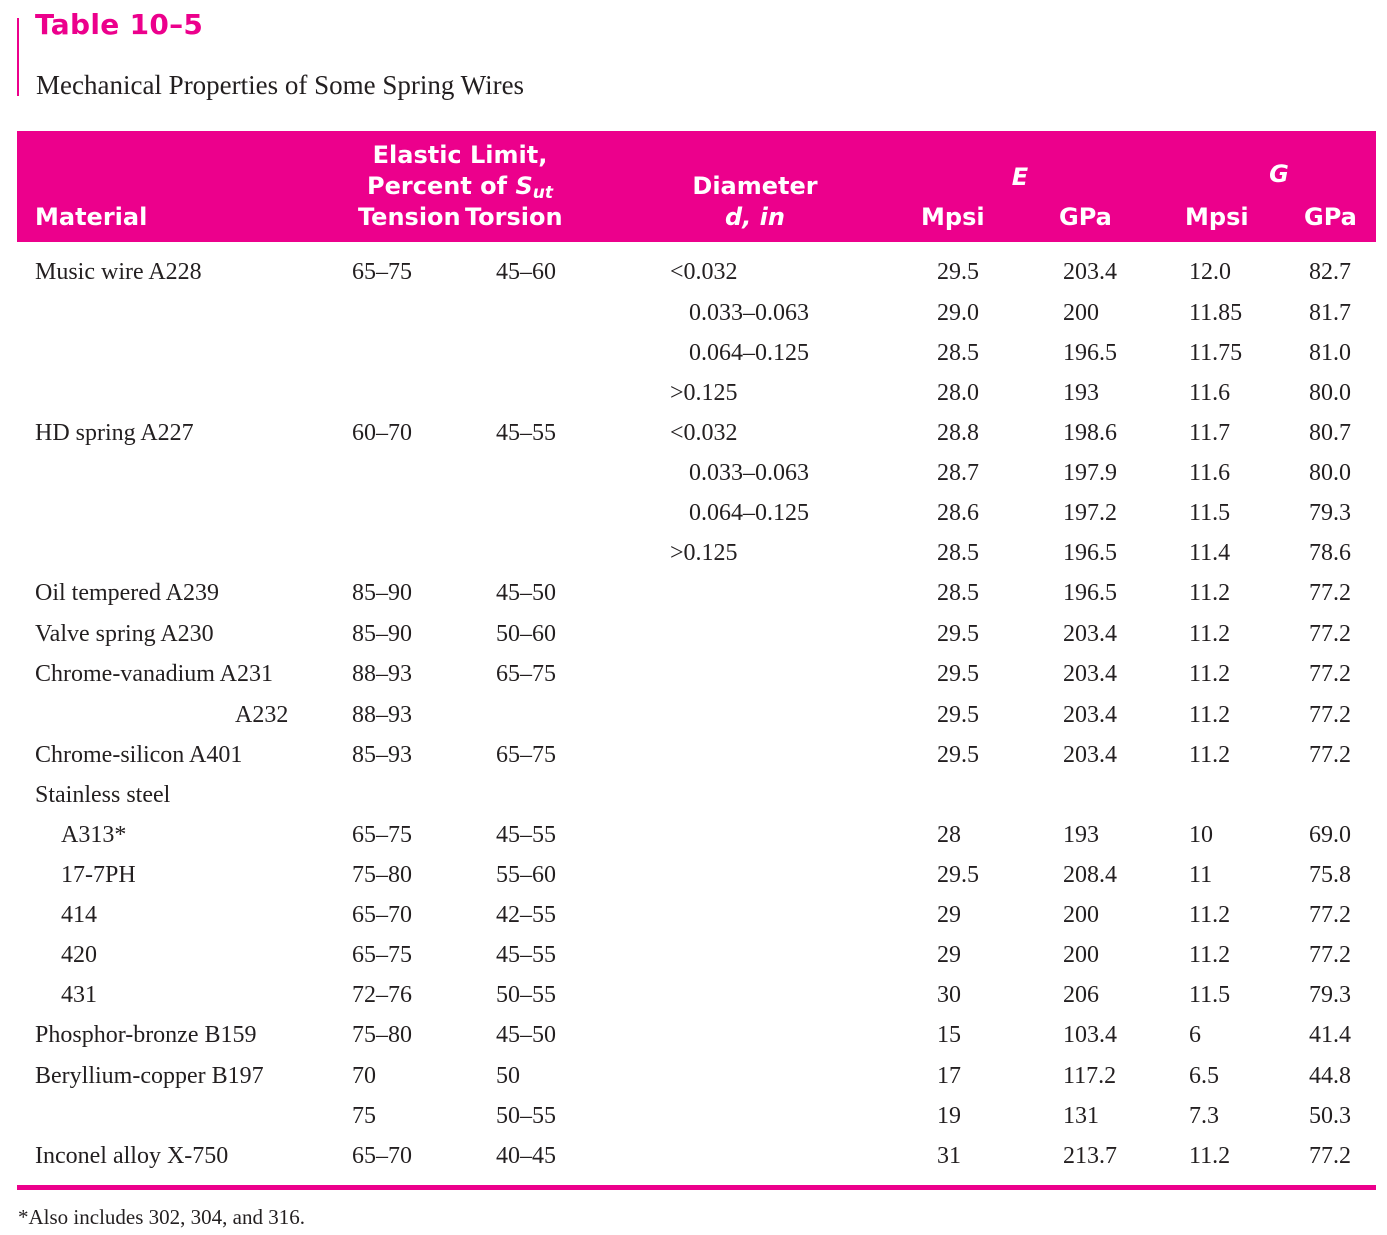 The image size is (1387, 1235). What do you see at coordinates (1330, 313) in the screenshot?
I see `cell-g-gpa: 81.7` at bounding box center [1330, 313].